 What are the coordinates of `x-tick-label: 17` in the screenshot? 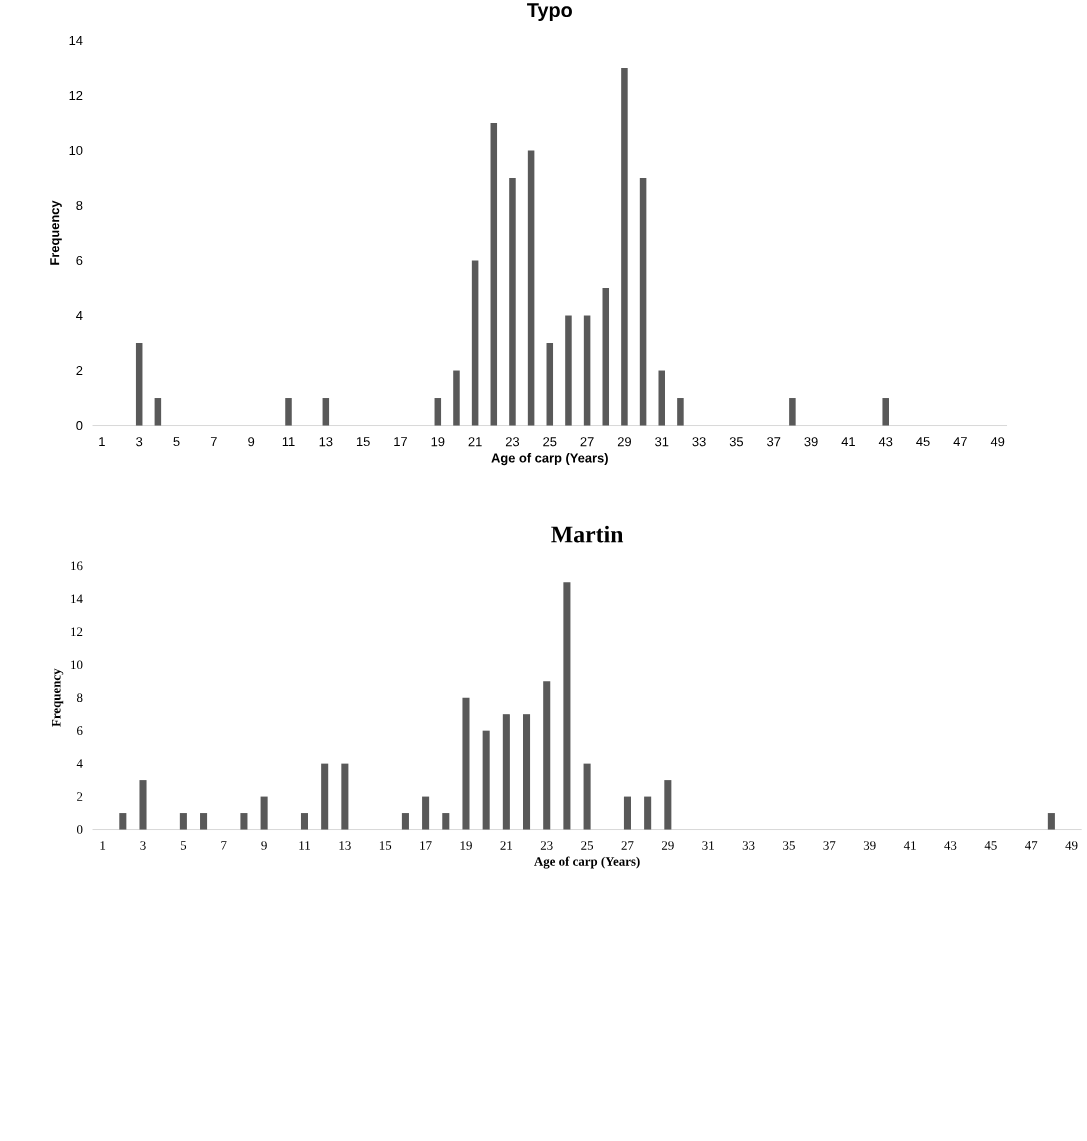 It's located at (426, 845).